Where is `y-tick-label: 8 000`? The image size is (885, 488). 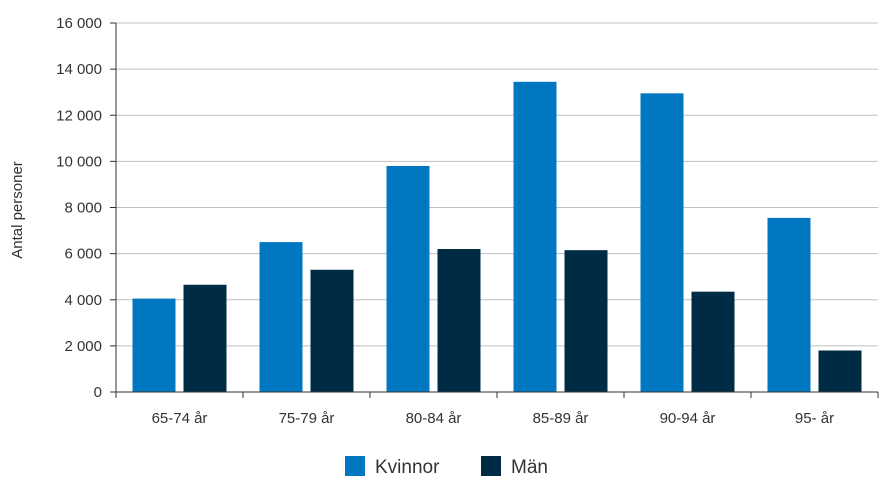 y-tick-label: 8 000 is located at coordinates (83, 208).